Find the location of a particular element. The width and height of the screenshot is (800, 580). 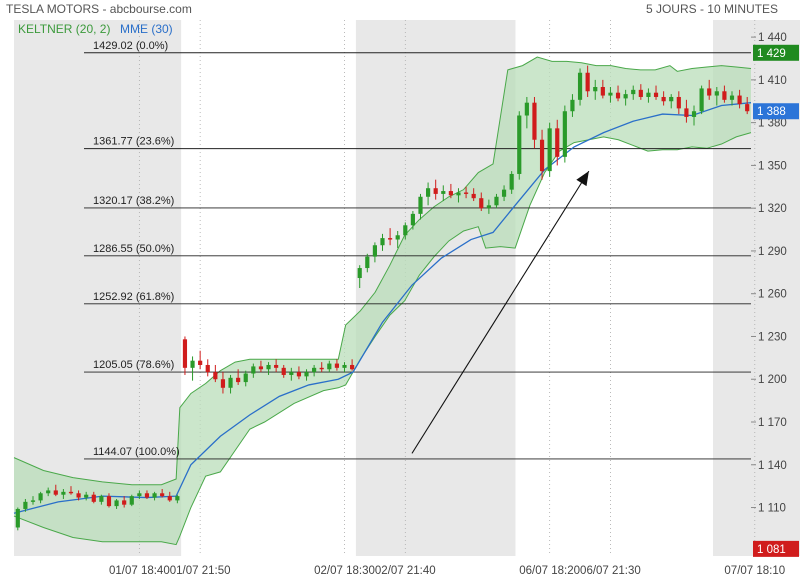

fib-label: 1320.17 (38.2%) is located at coordinates (133, 201).